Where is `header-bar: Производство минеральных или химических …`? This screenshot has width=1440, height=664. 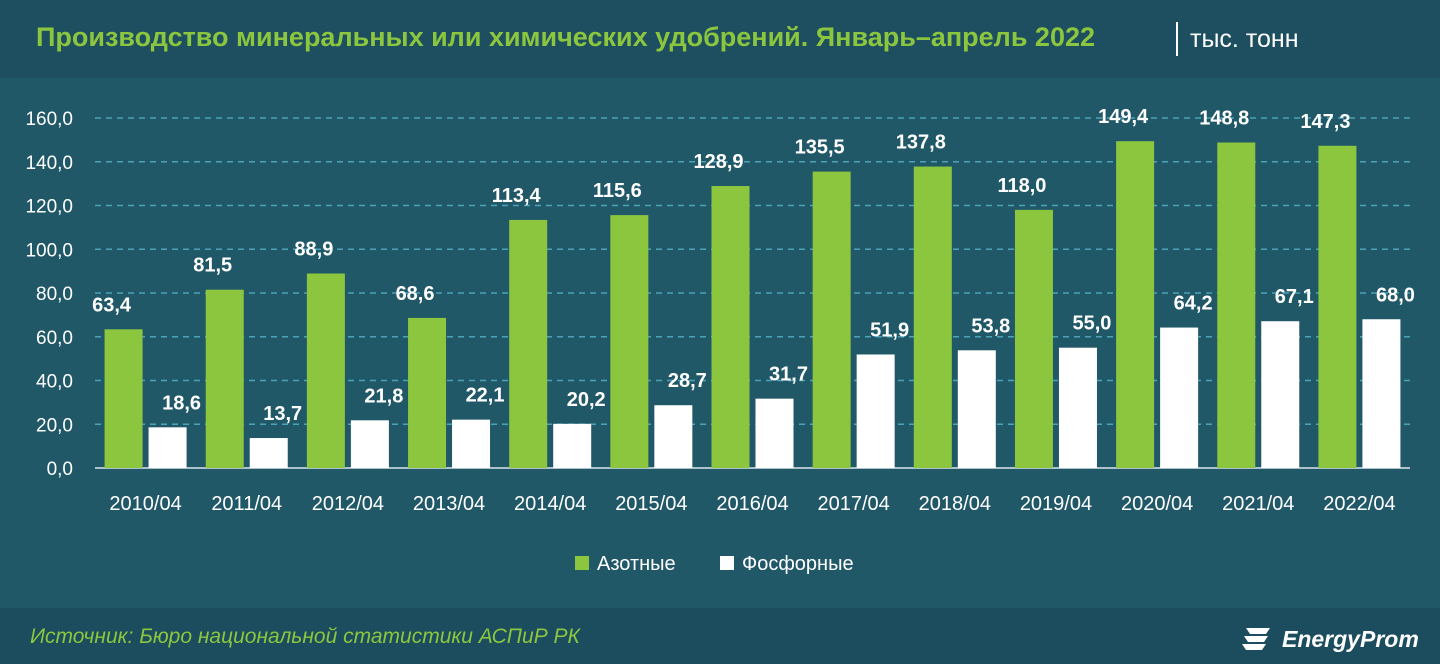 header-bar: Производство минеральных или химических … is located at coordinates (720, 39).